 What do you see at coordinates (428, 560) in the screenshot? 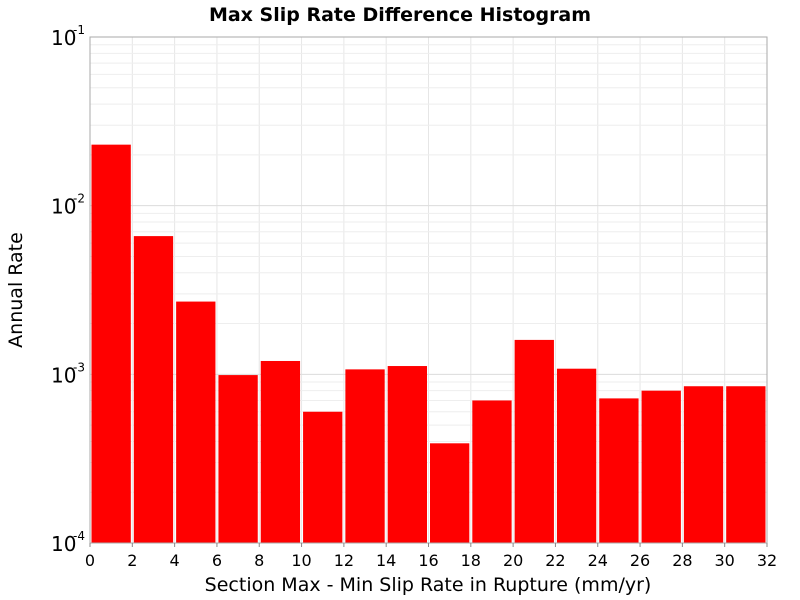
I see `x-tick-label: 16` at bounding box center [428, 560].